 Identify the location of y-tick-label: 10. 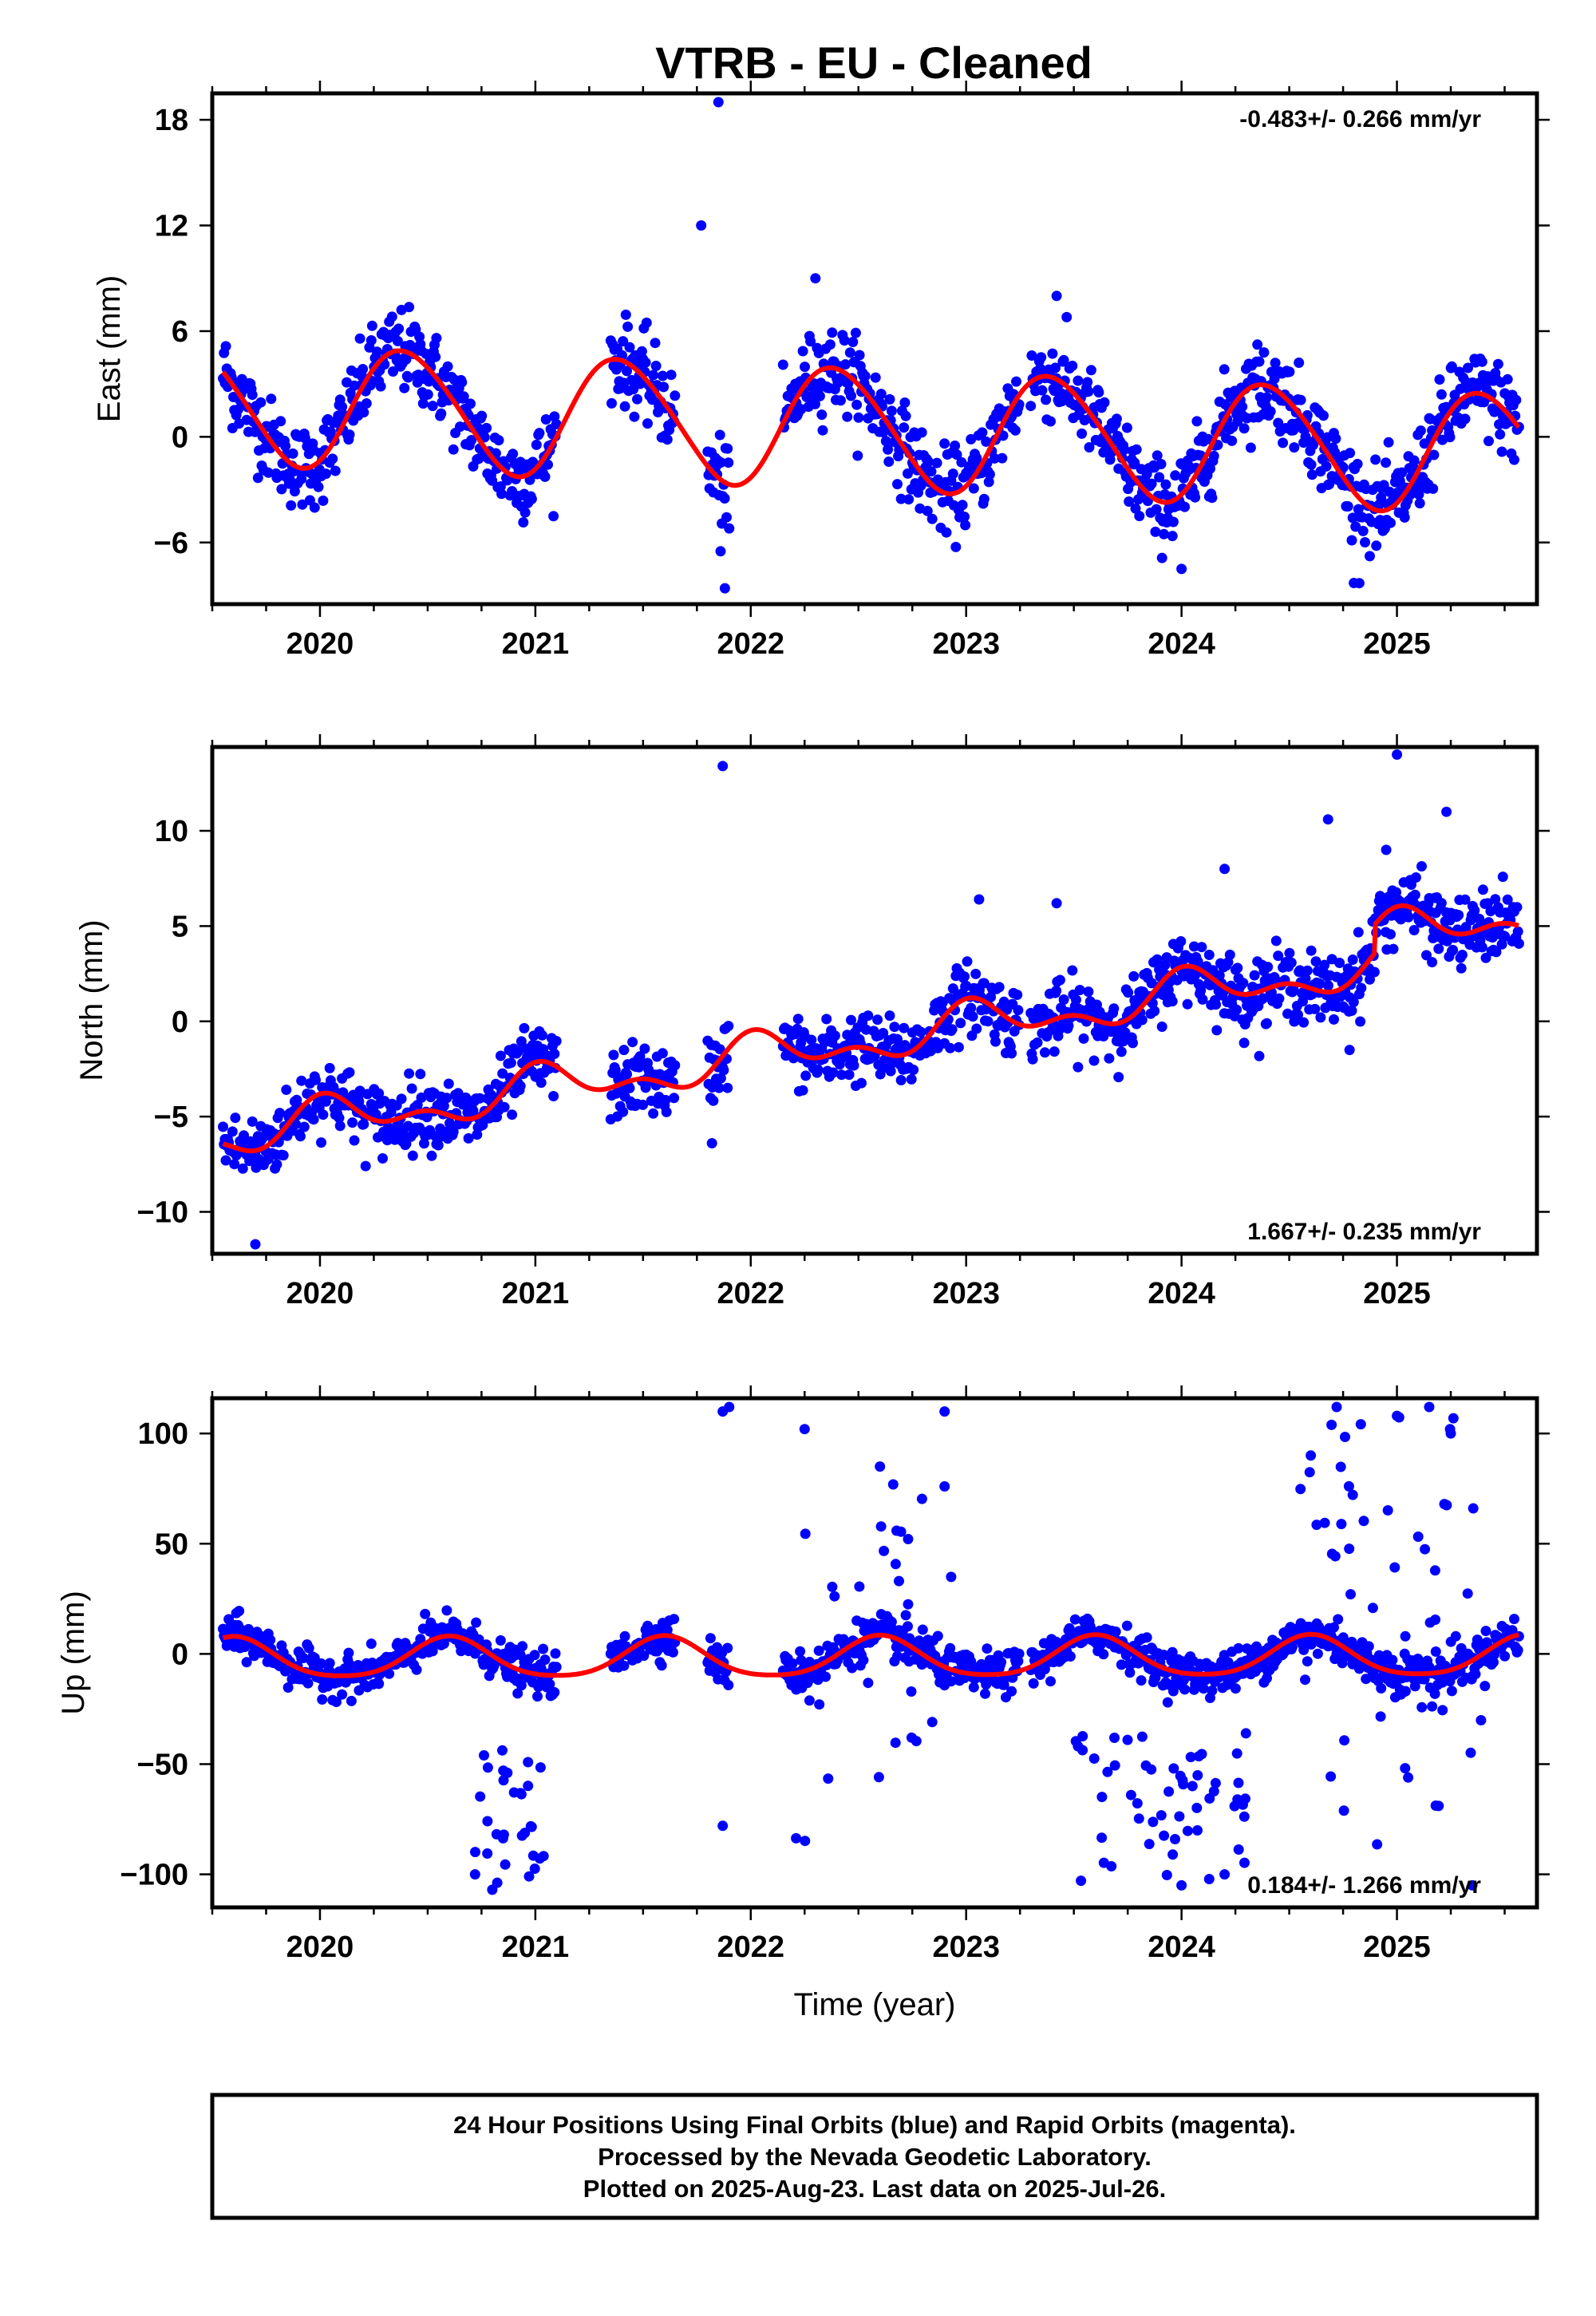
(171, 831).